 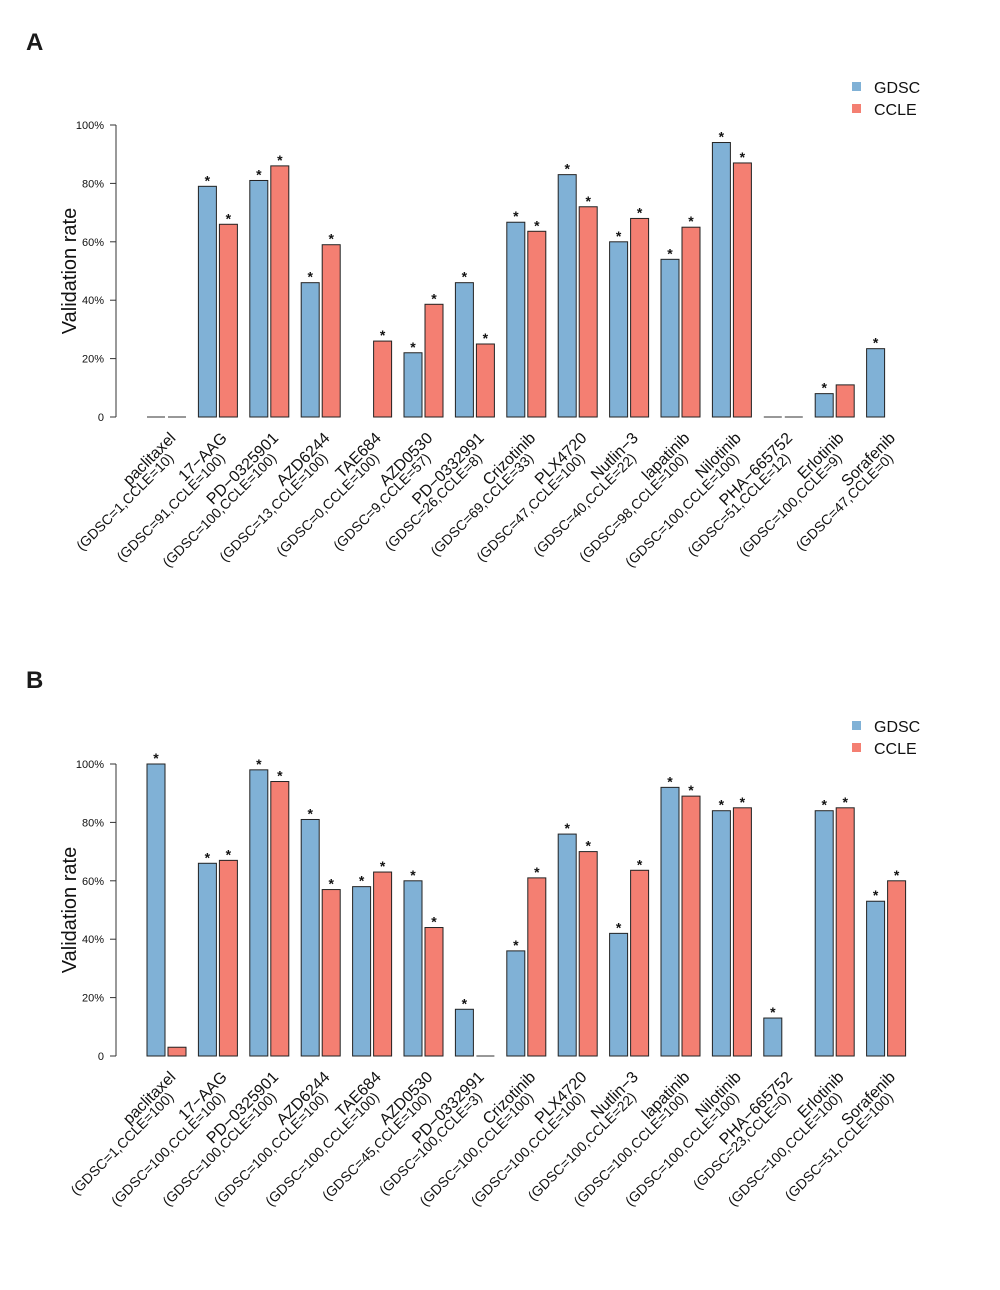 I want to click on x-tick-sublabel: (GDSC=1,CCLE=10), so click(x=125, y=502).